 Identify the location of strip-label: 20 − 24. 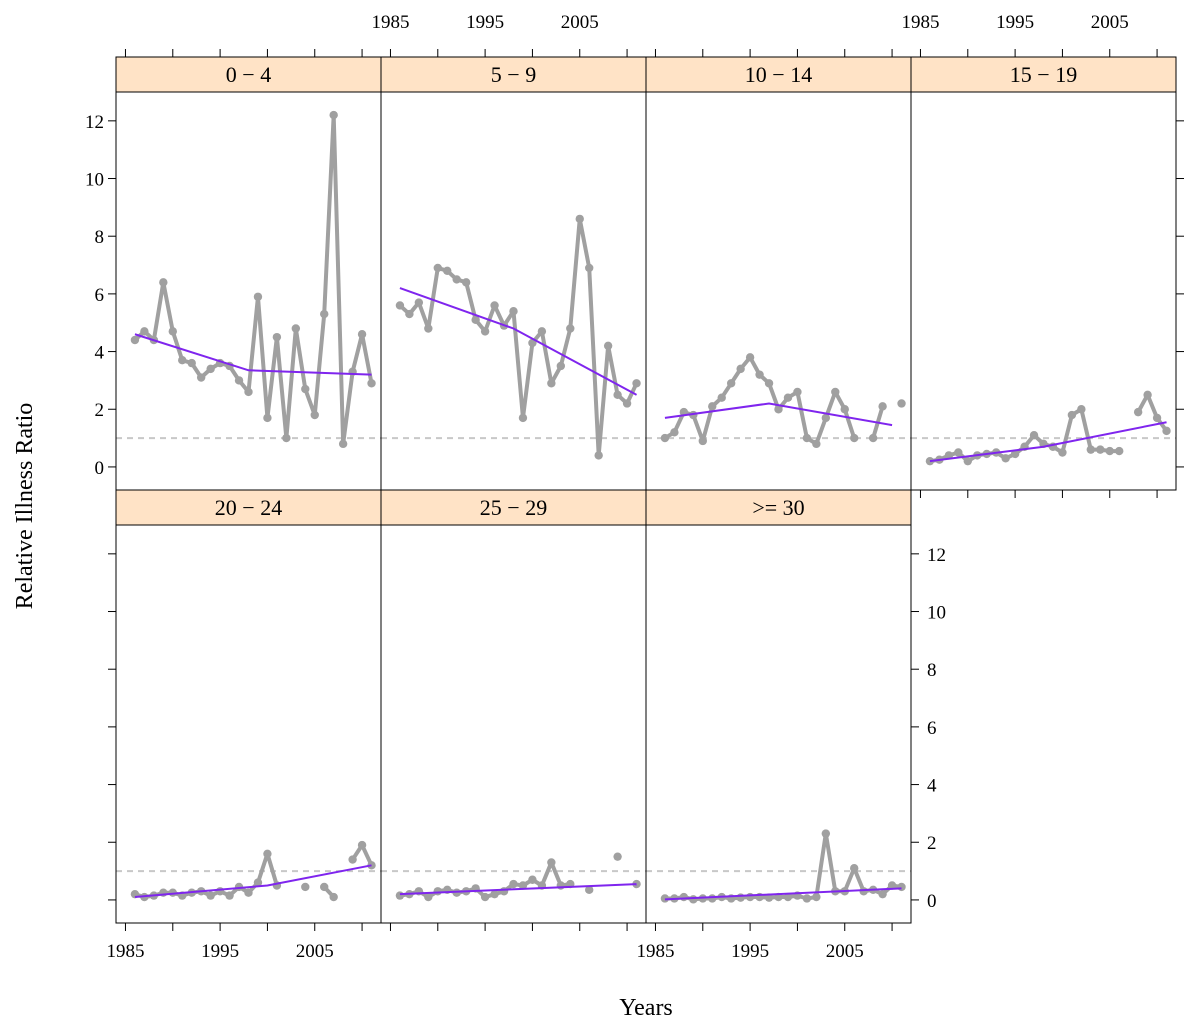
(248, 507).